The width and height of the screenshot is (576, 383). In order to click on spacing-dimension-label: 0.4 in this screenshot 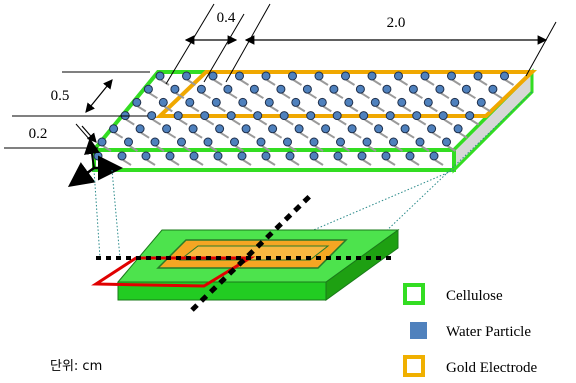, I will do `click(226, 18)`.